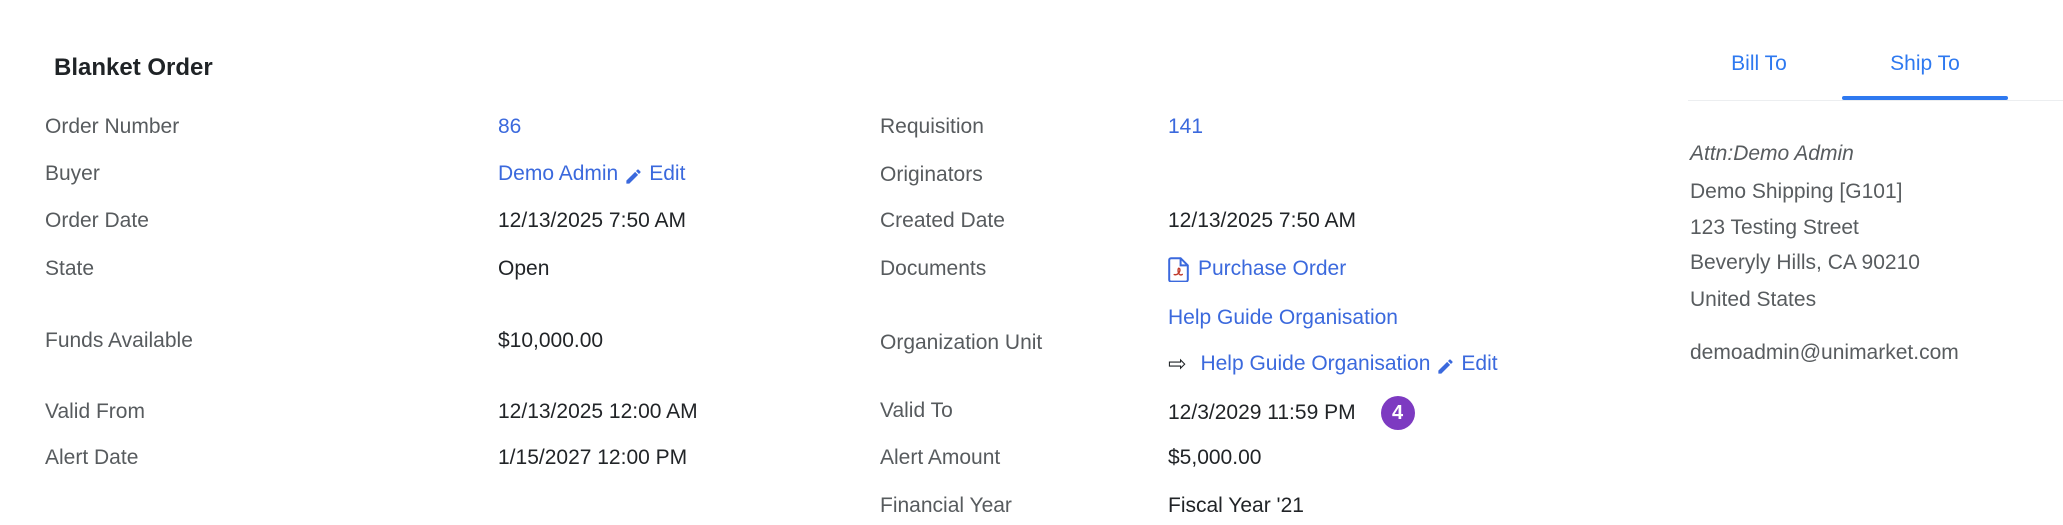  Describe the element at coordinates (1177, 363) in the screenshot. I see `right-arrow-icon: ⇨` at that location.